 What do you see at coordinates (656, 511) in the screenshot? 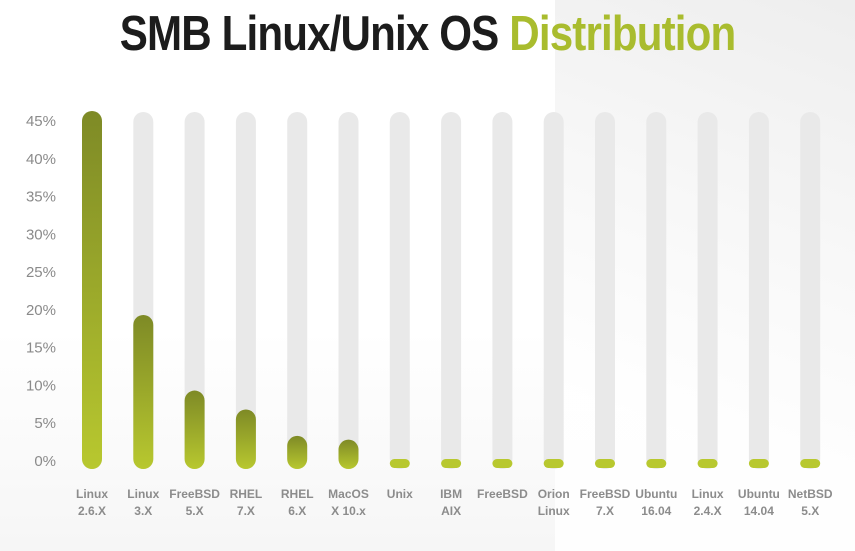
I see `x-tick-label: 16.04` at bounding box center [656, 511].